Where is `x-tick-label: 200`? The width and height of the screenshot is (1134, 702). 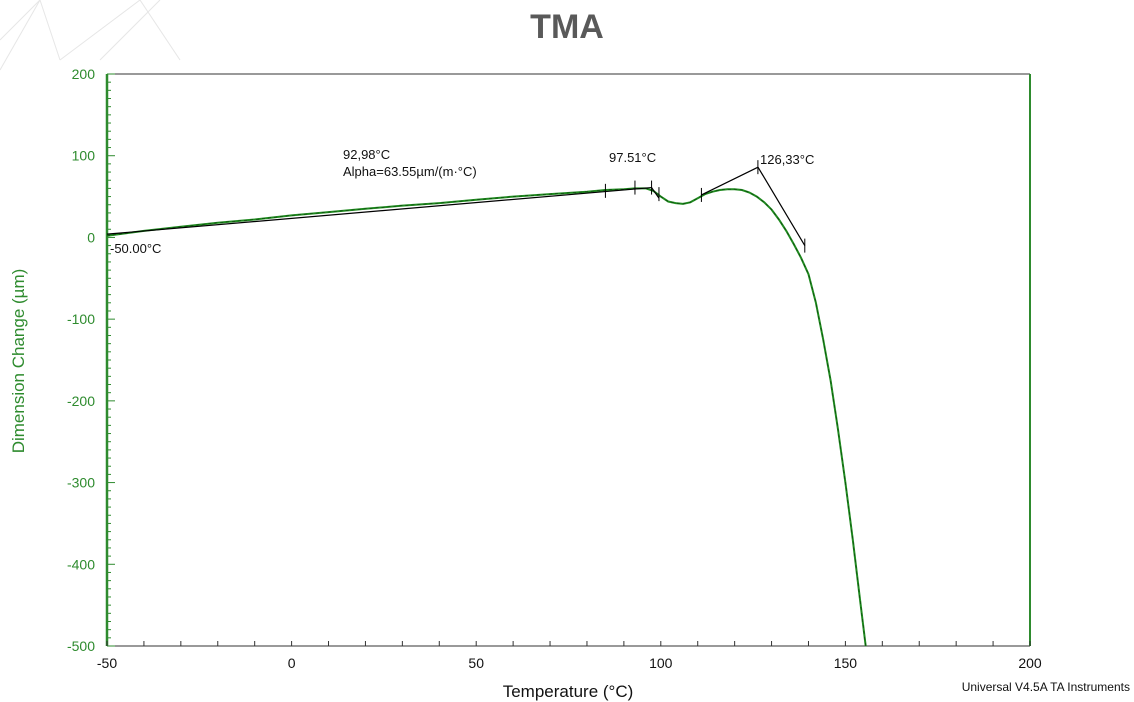 x-tick-label: 200 is located at coordinates (1030, 663).